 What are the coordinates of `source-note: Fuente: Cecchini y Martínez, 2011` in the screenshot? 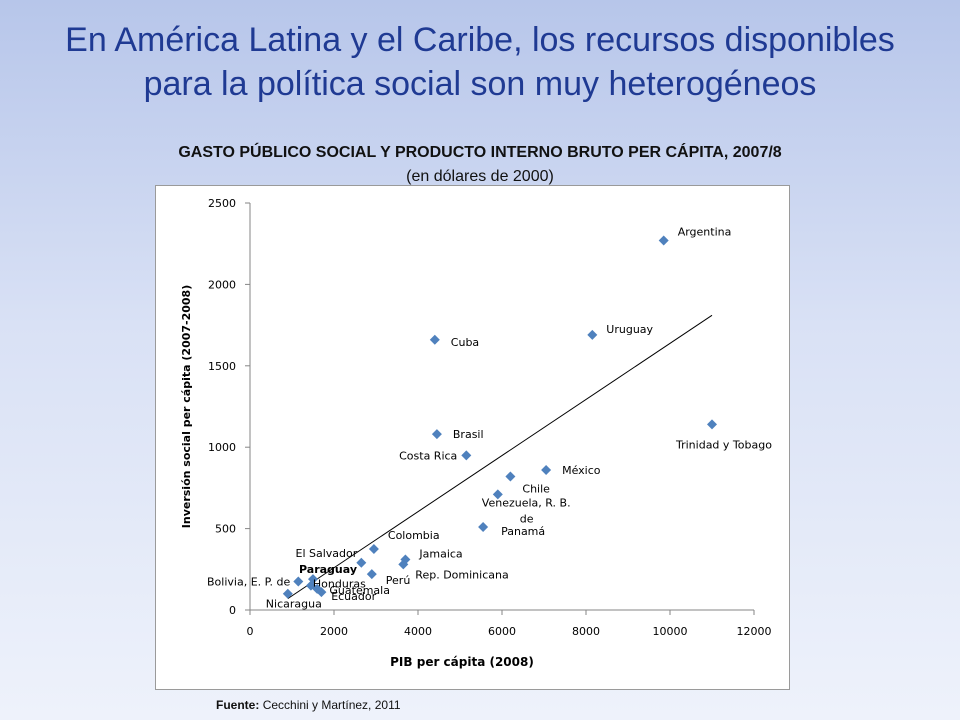 It's located at (308, 705).